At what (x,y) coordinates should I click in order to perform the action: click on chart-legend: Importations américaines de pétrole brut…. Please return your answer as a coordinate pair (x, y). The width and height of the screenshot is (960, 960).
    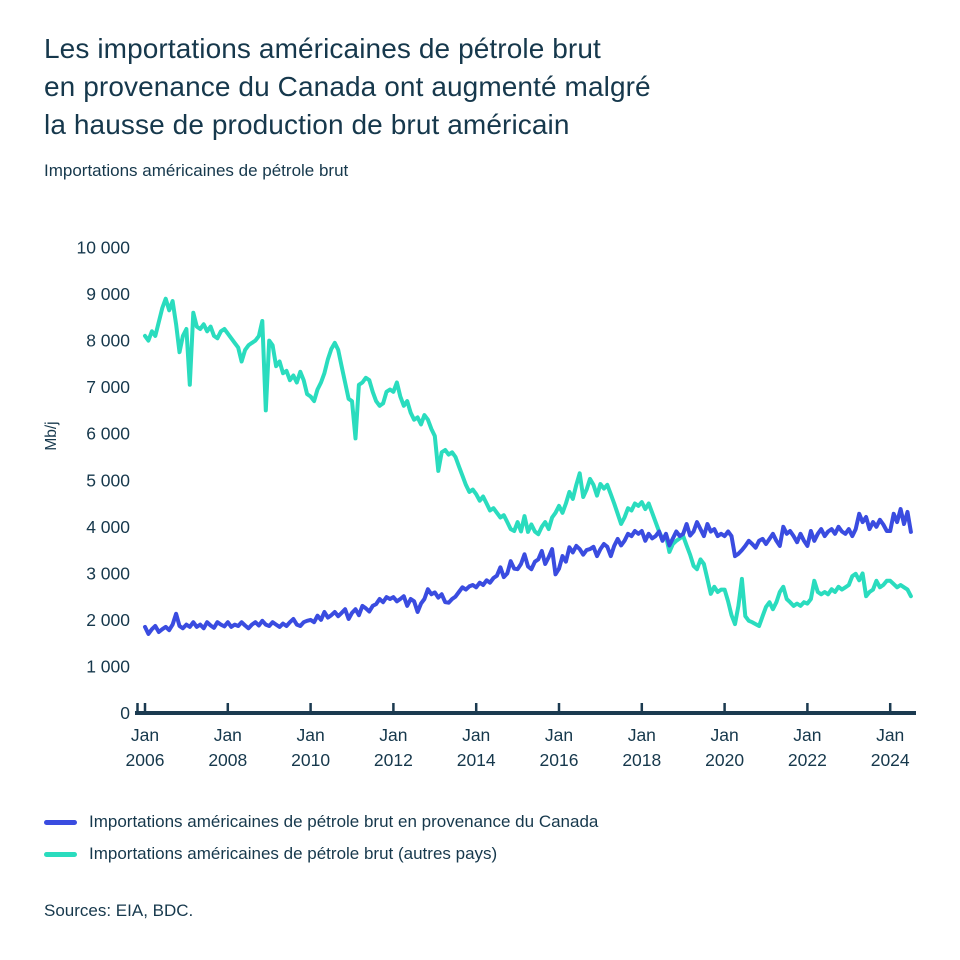
    Looking at the image, I should click on (321, 838).